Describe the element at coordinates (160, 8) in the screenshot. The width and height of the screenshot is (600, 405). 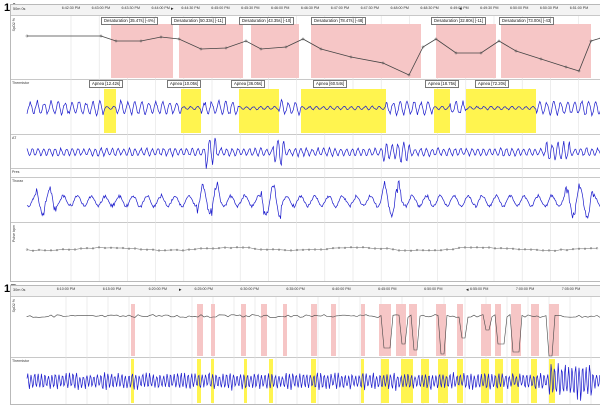
I see `time-tick-label: 6:44:00 PM` at that location.